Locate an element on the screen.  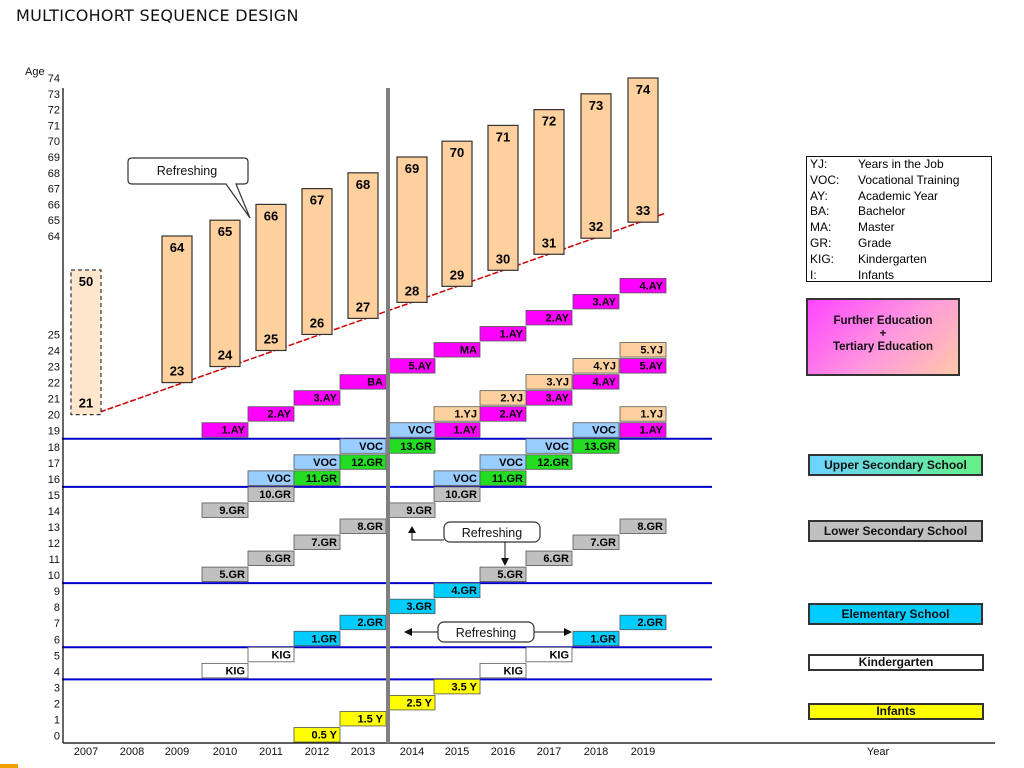
y-tick-label: 67 is located at coordinates (54, 190).